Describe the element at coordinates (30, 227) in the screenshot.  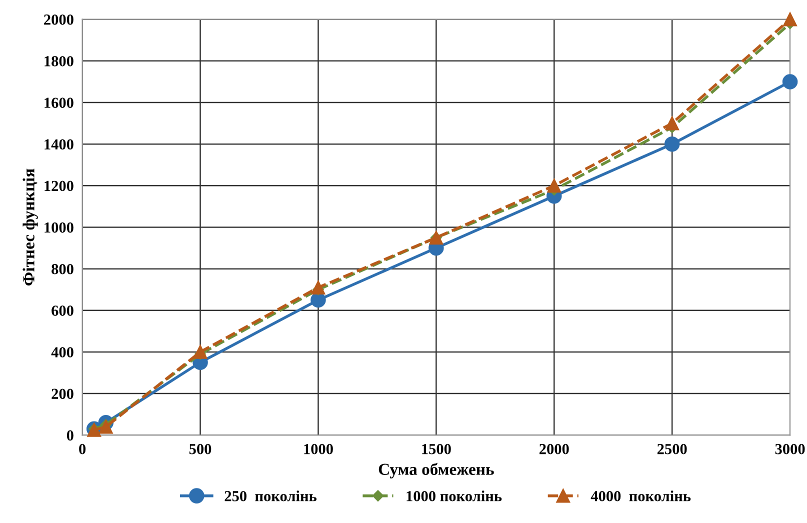
I see `y-axis-title: Фітнес функція` at that location.